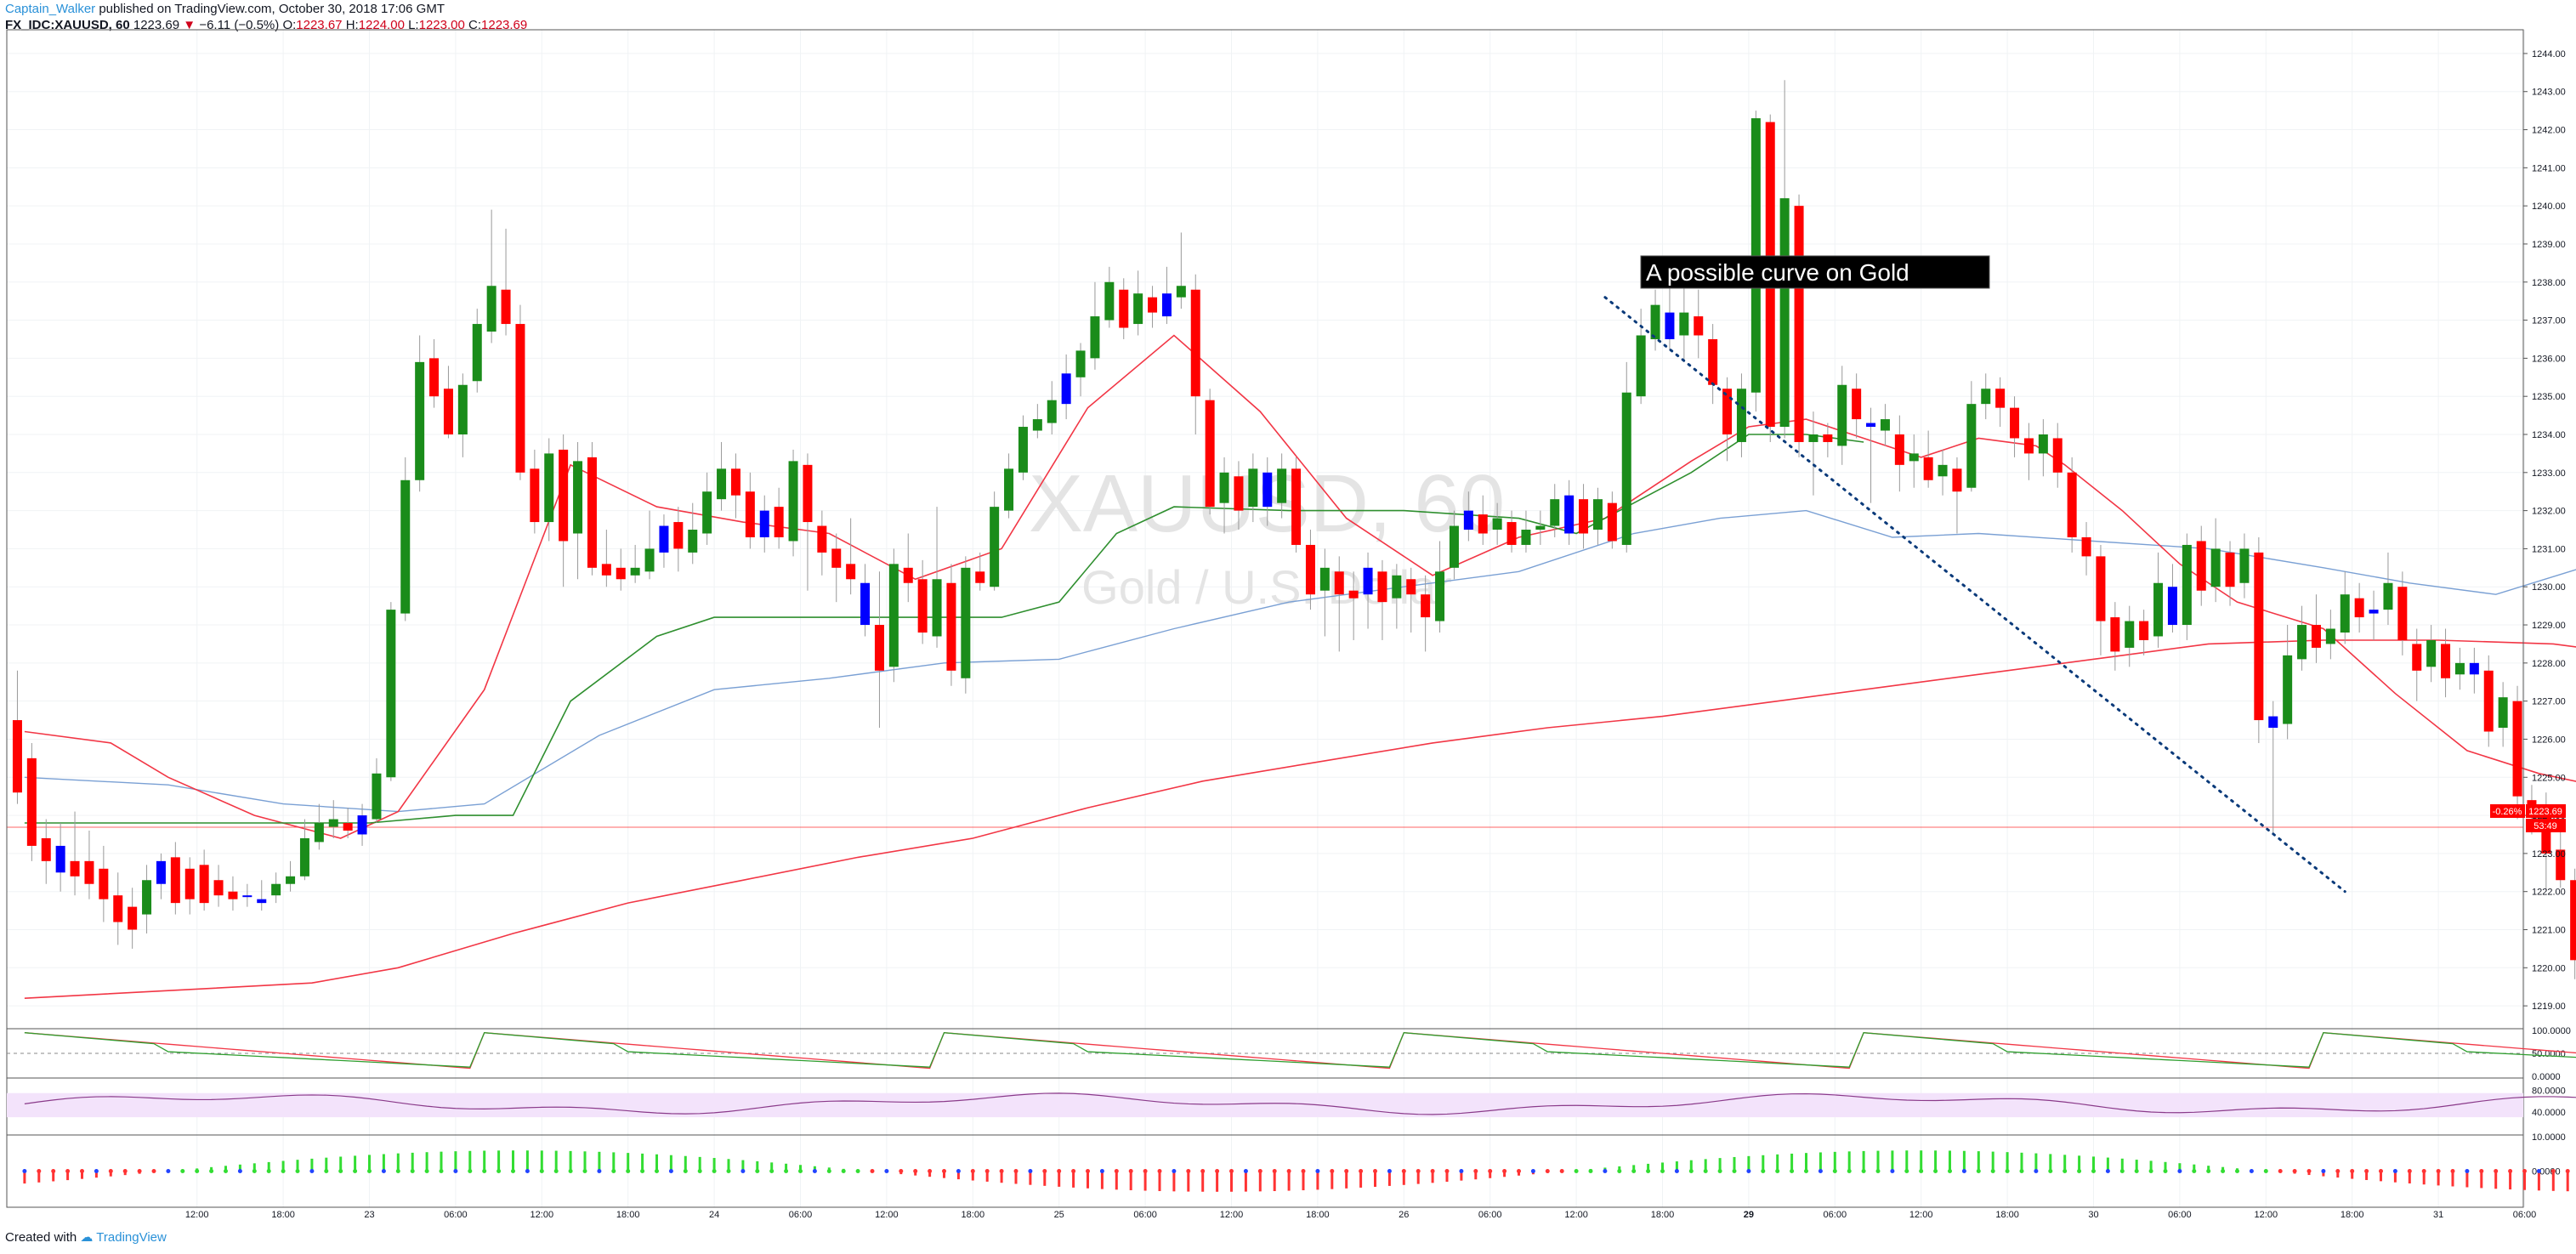 Image resolution: width=2576 pixels, height=1254 pixels. I want to click on osc3-tick-label: 0.0000, so click(2546, 1172).